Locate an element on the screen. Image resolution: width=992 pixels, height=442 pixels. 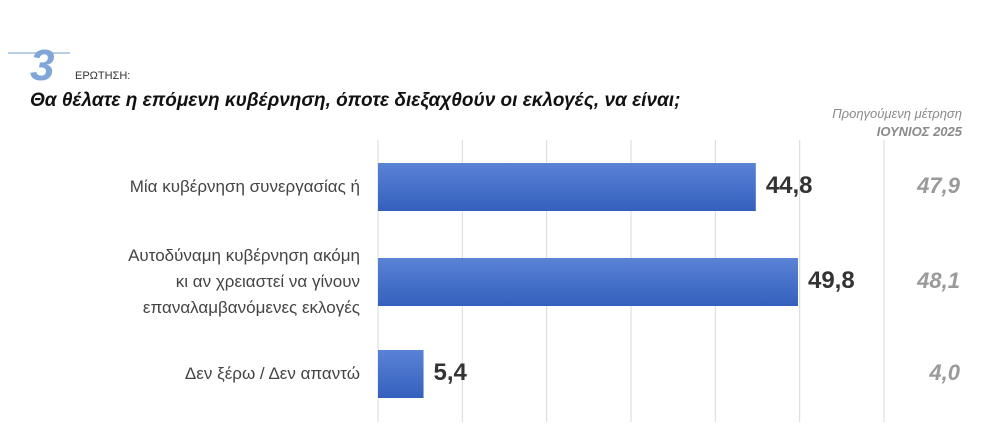
category-label: Δεν ξέρω / Δεν απαντώ is located at coordinates (272, 374).